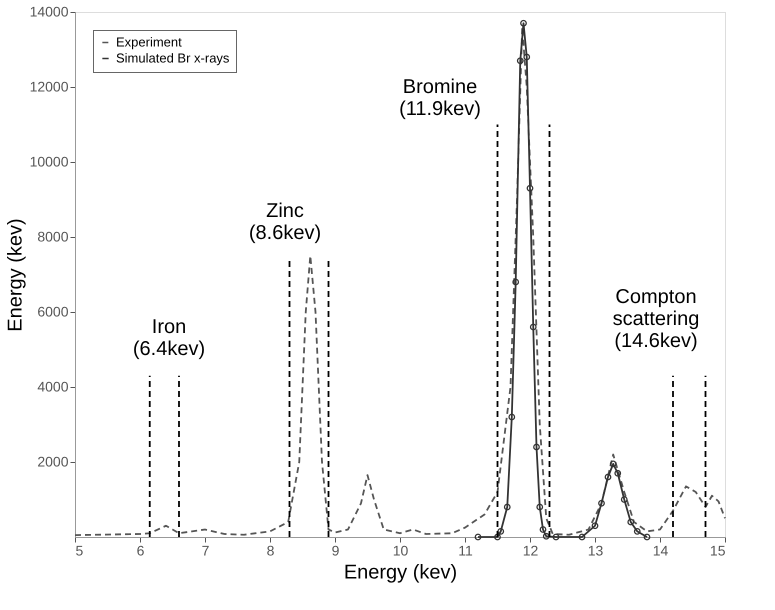 The height and width of the screenshot is (610, 775). I want to click on x-tick-label: 7, so click(206, 550).